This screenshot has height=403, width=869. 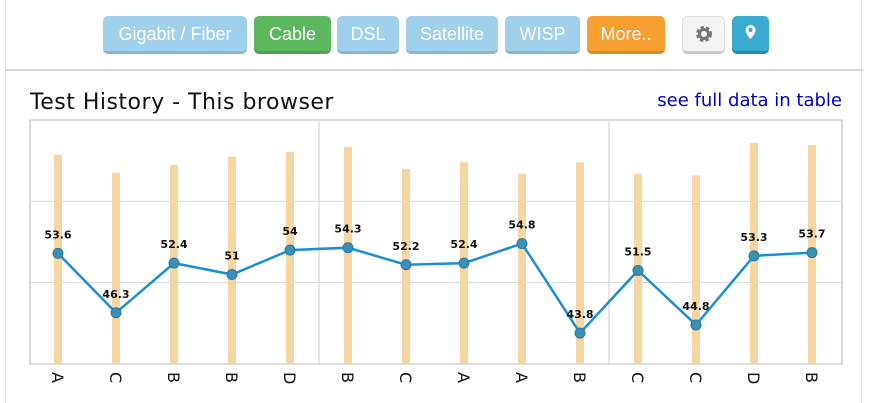 What do you see at coordinates (231, 256) in the screenshot?
I see `data-label: 51` at bounding box center [231, 256].